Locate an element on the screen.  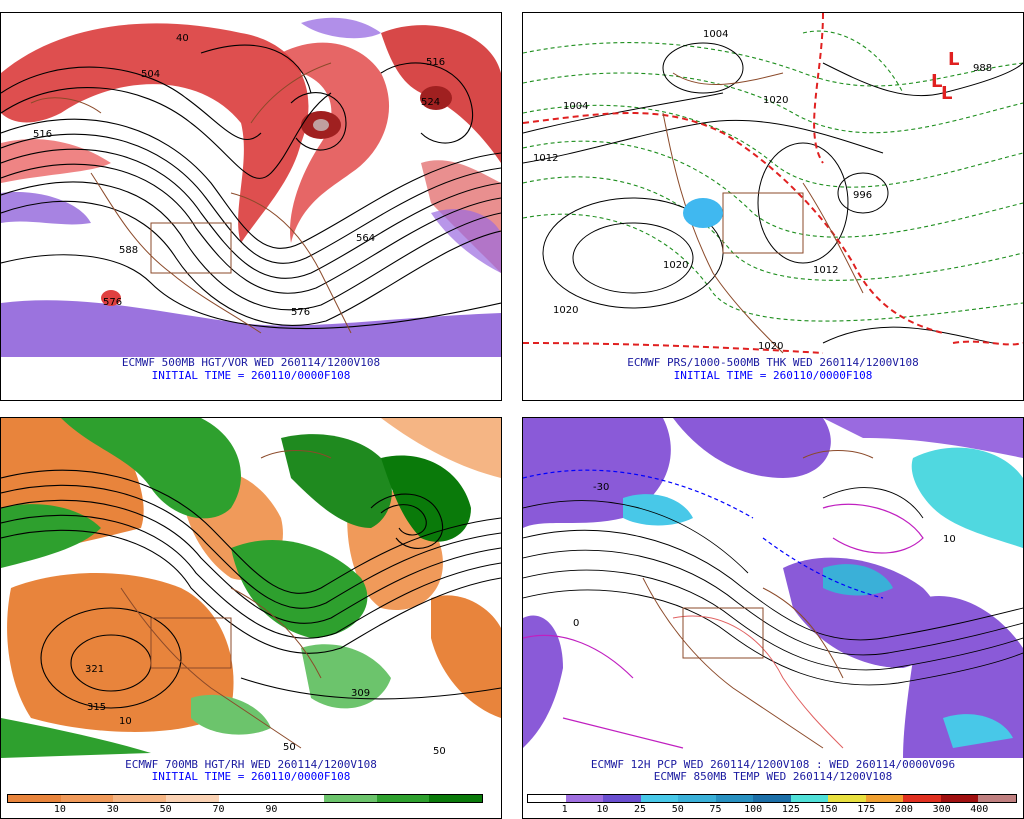
contour-label: 588 is located at coordinates (128, 250).